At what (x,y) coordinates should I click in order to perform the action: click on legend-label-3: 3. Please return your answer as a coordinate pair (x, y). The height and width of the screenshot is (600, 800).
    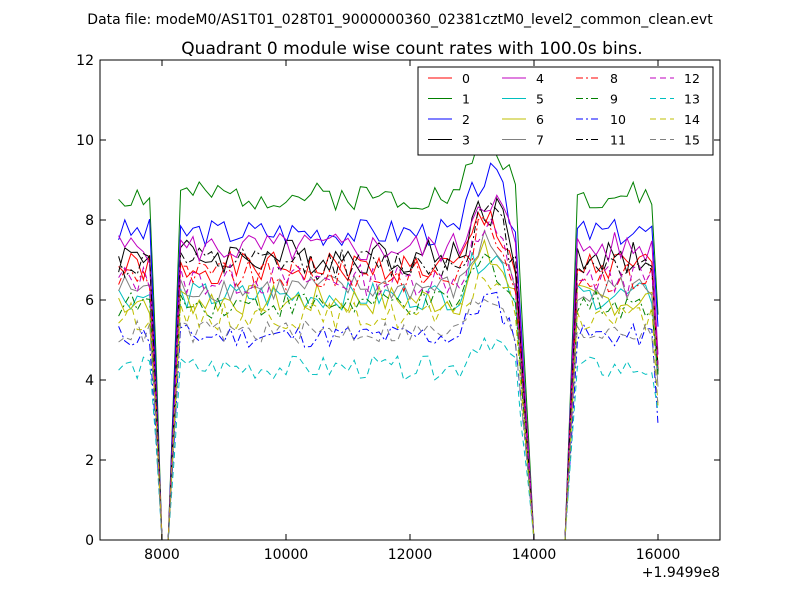
    Looking at the image, I should click on (466, 140).